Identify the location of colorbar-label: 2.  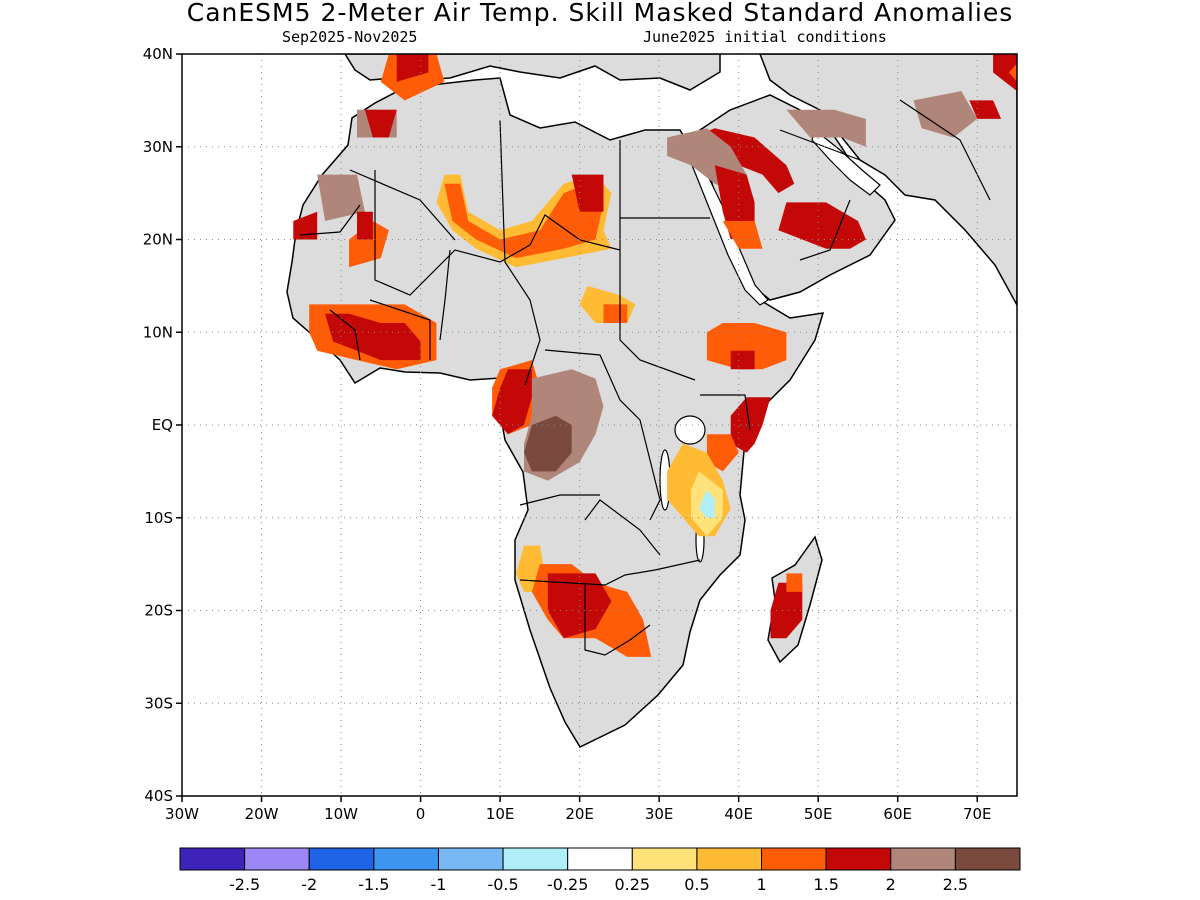
(891, 884).